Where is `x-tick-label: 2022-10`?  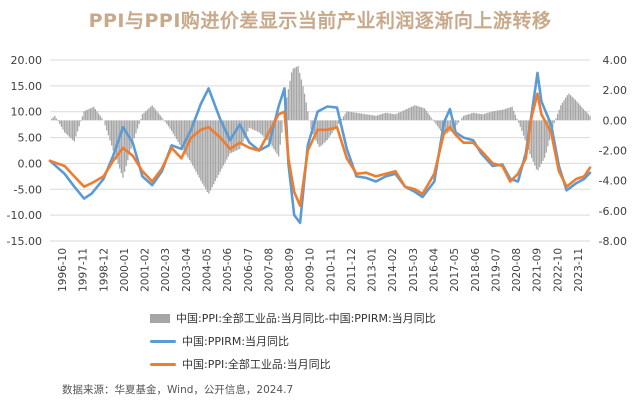 x-tick-label: 2022-10 is located at coordinates (558, 270).